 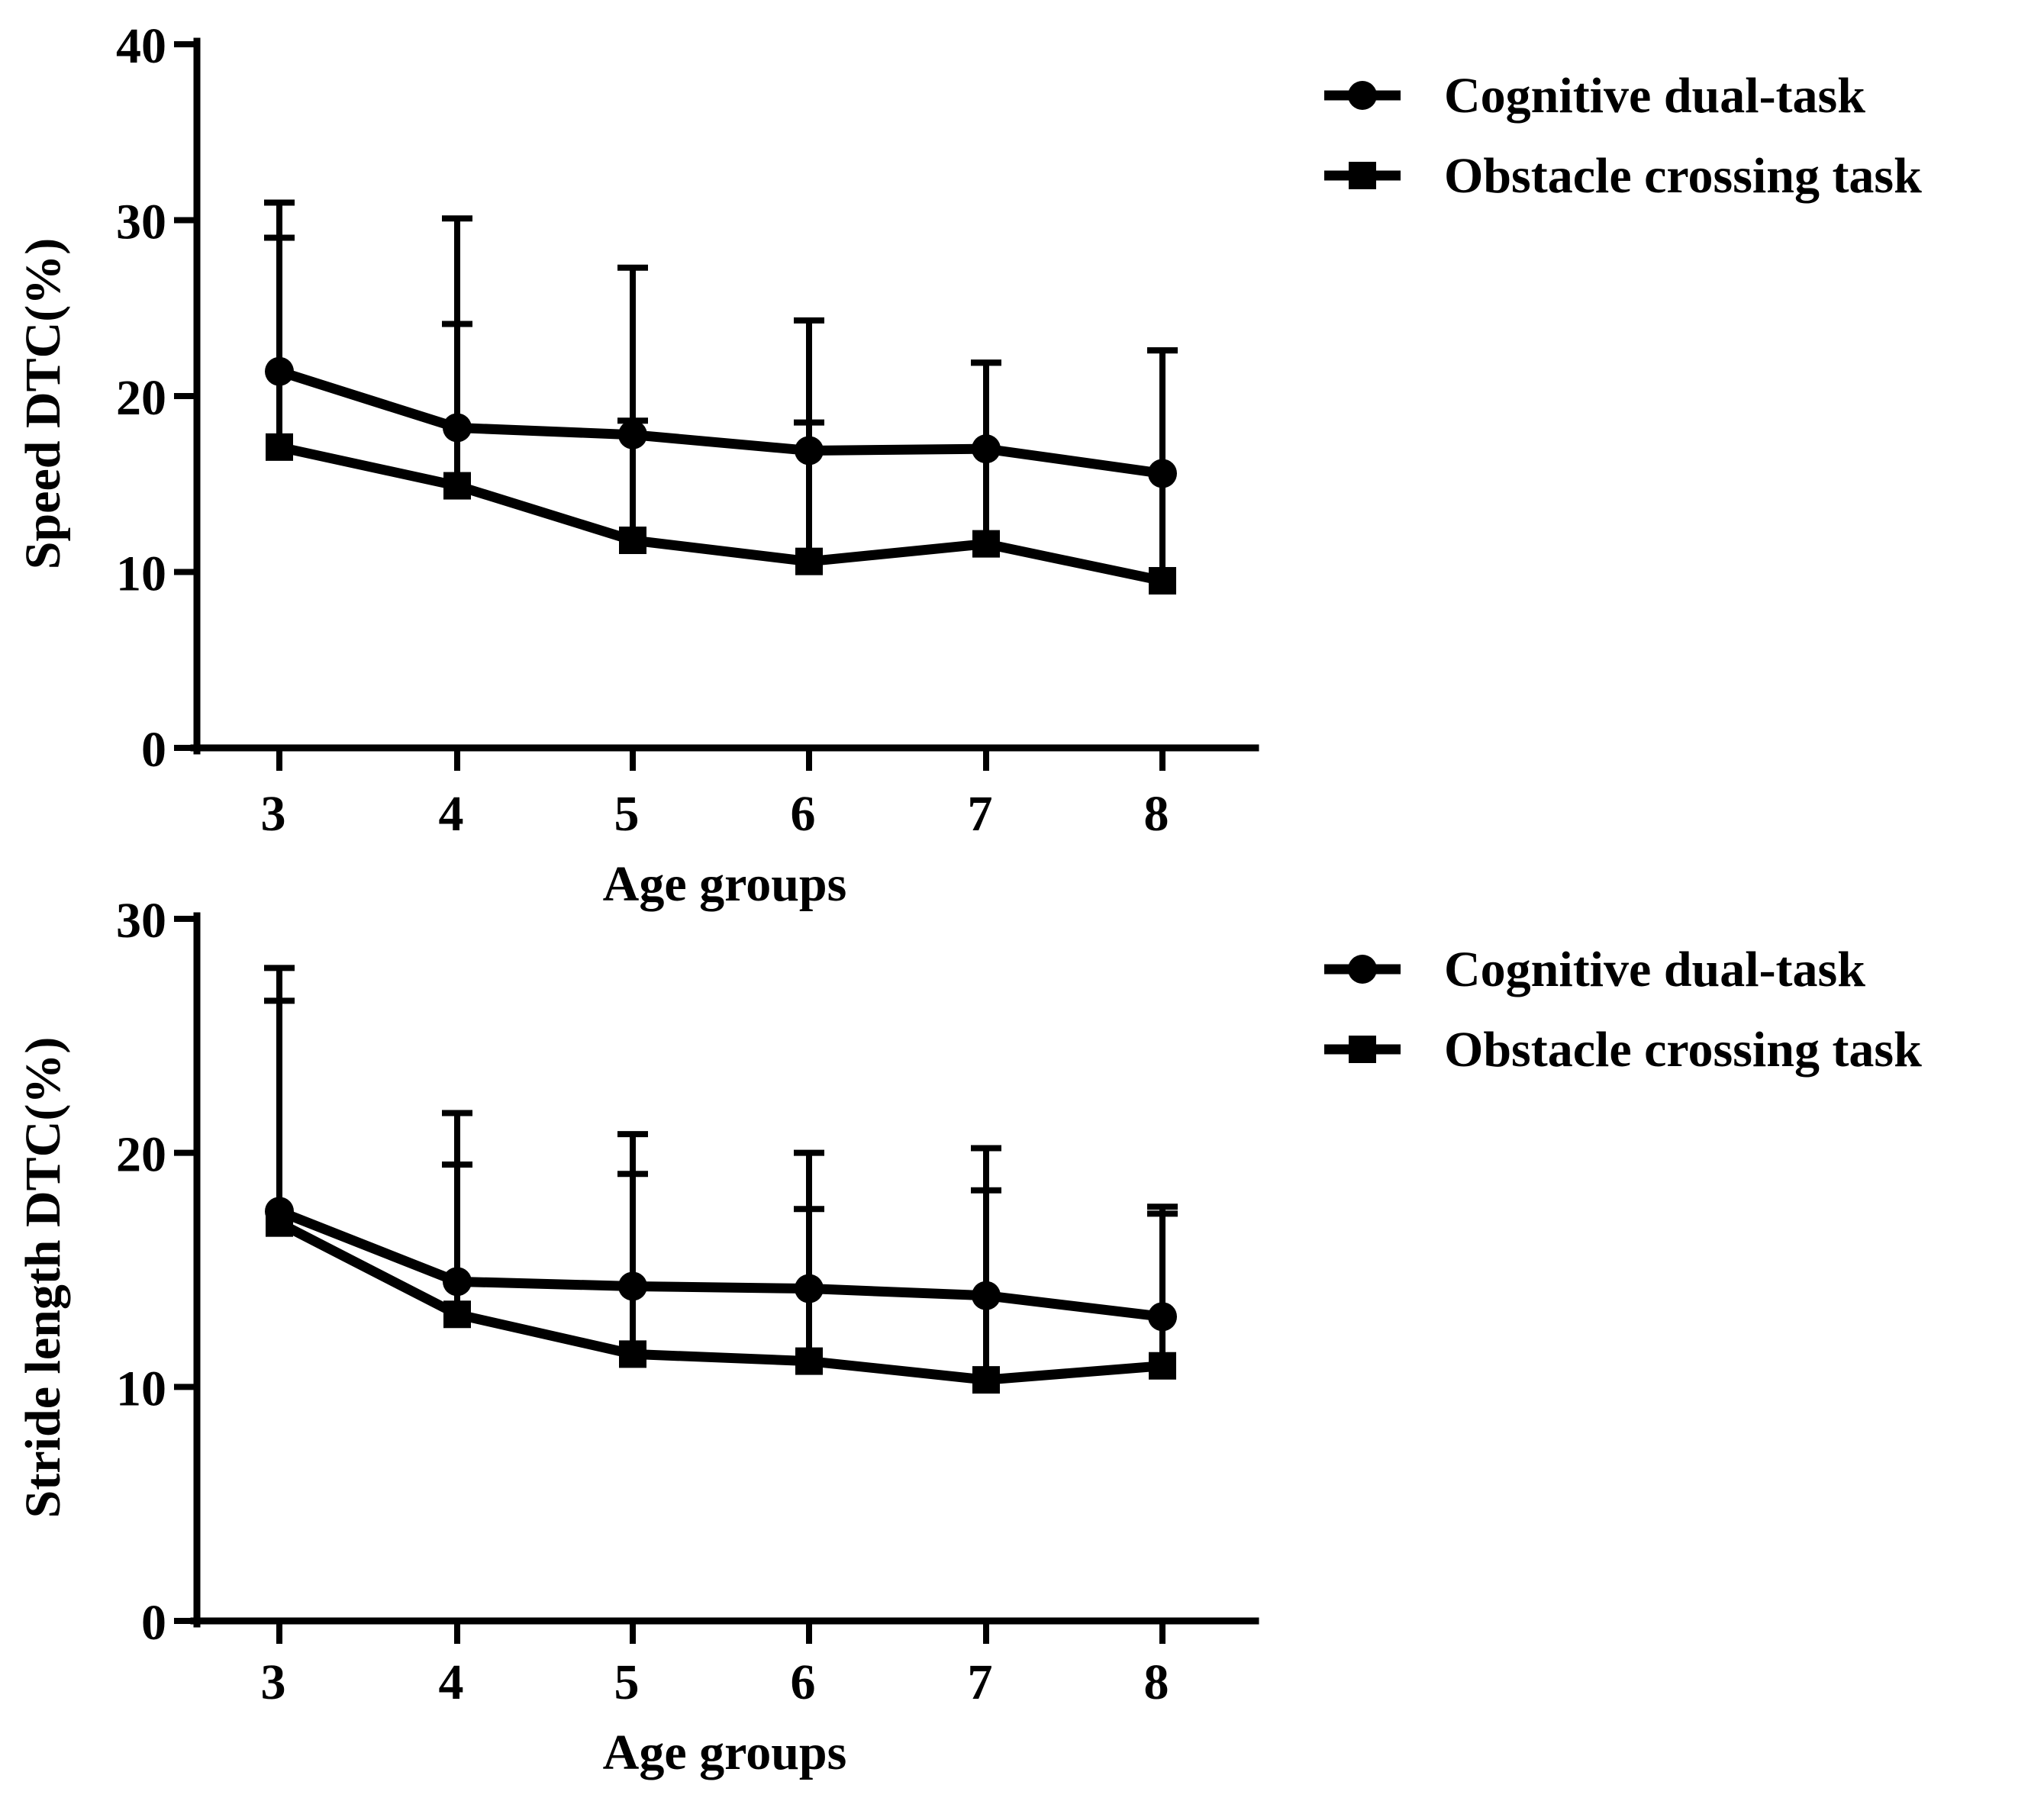 What do you see at coordinates (141, 46) in the screenshot?
I see `y-tick-label: 40` at bounding box center [141, 46].